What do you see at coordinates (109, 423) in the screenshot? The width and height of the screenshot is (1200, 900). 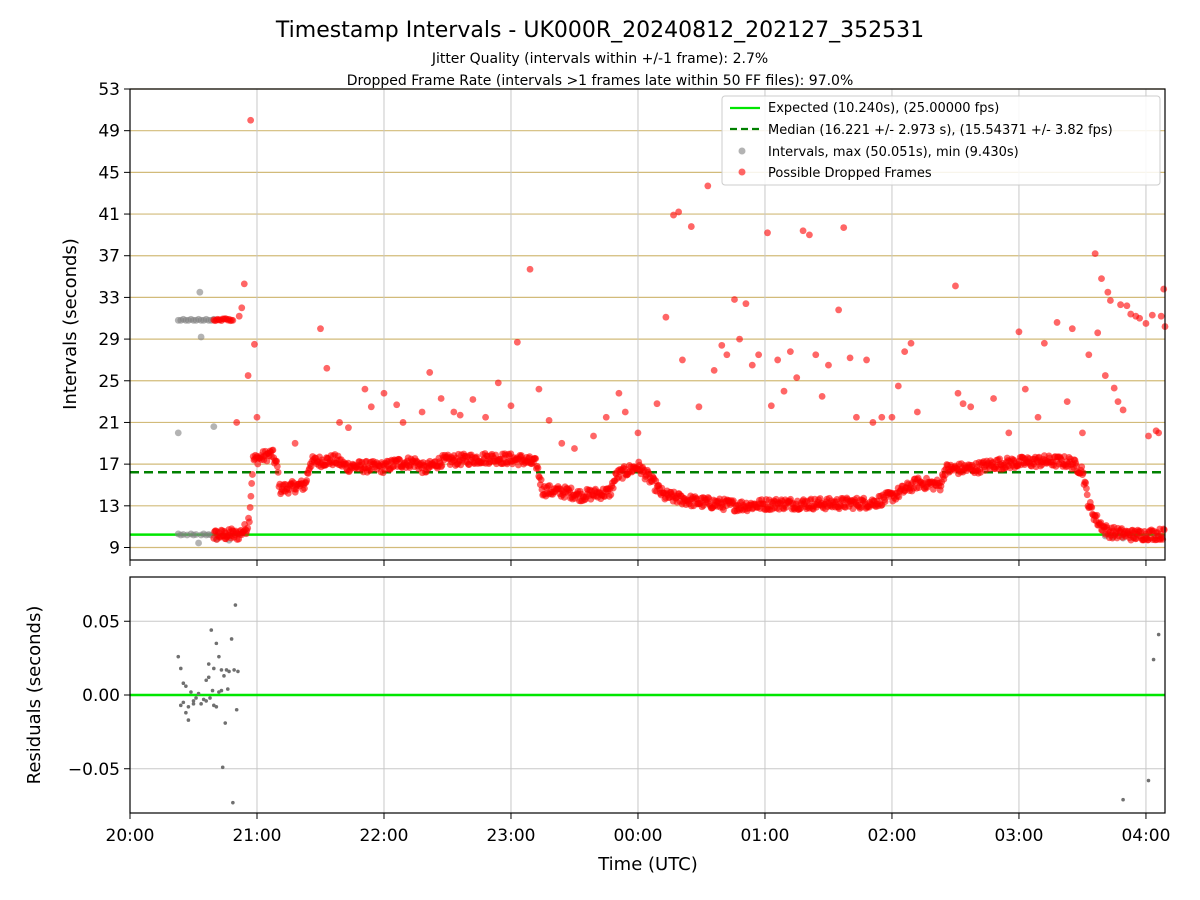 I see `intervals-y-tick-label: 21` at bounding box center [109, 423].